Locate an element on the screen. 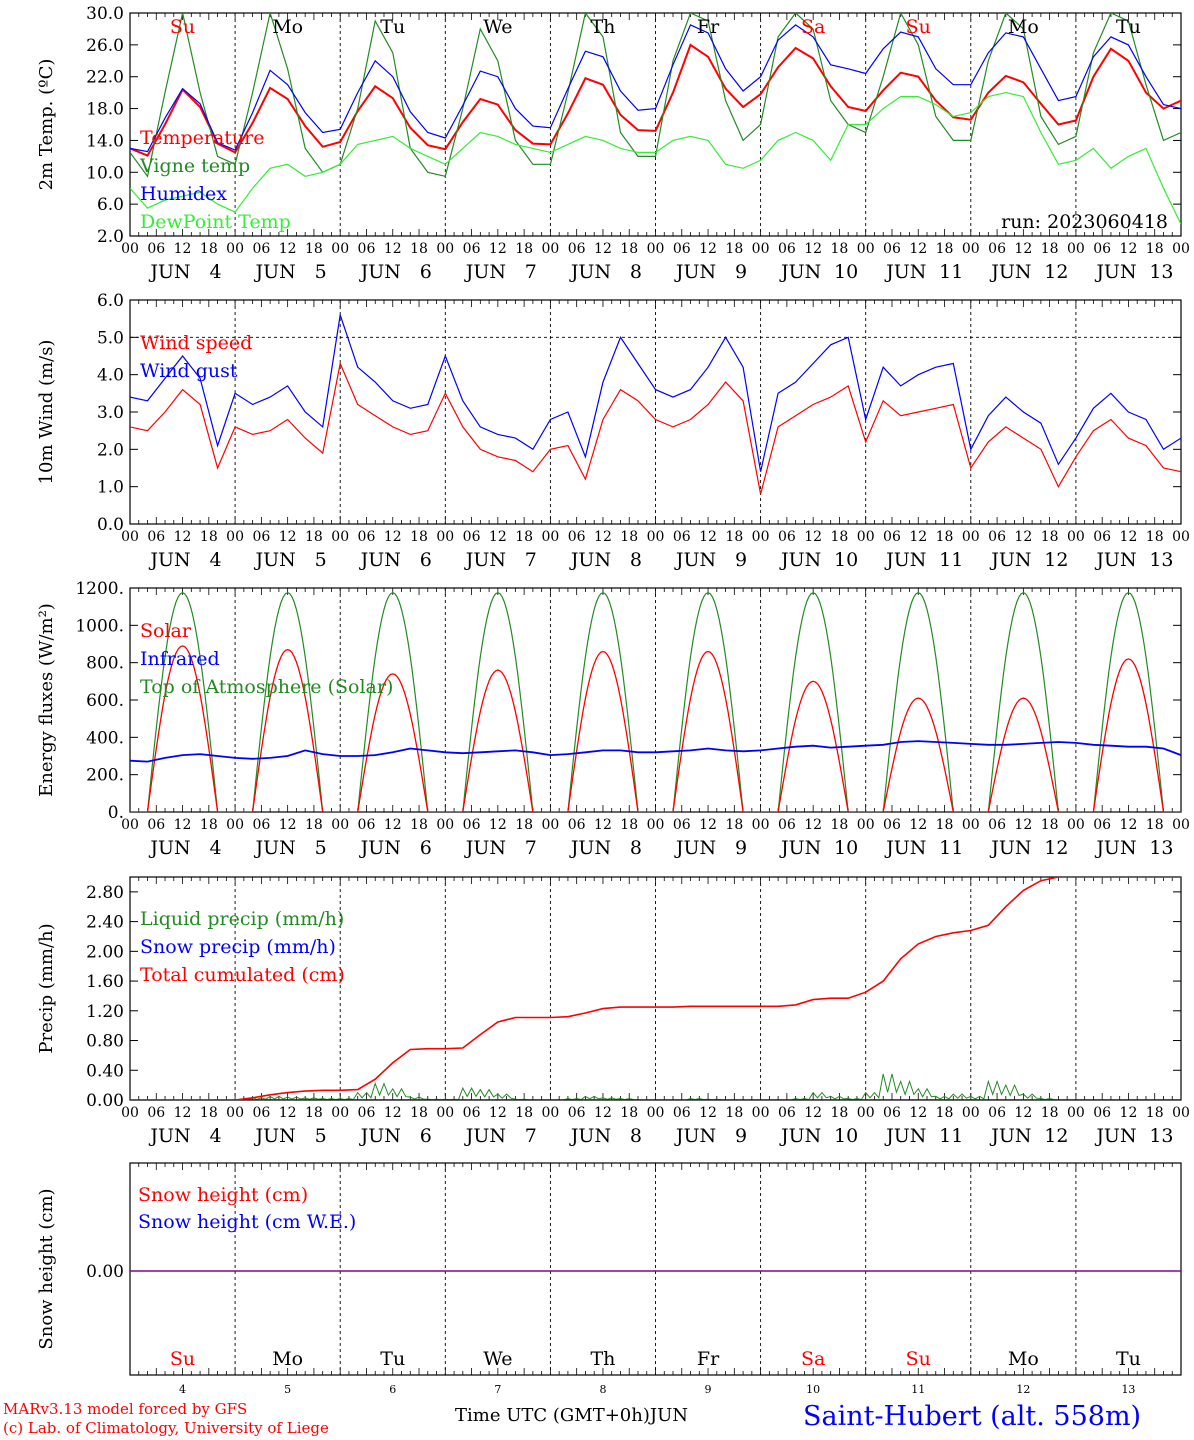  y-tick-label: 600. is located at coordinates (105, 701).